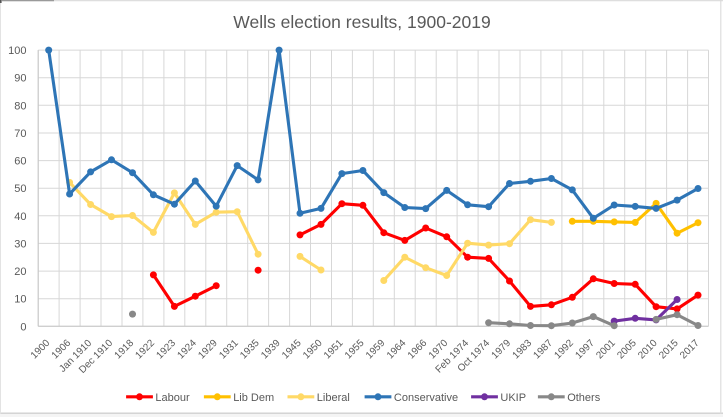  What do you see at coordinates (20, 300) in the screenshot?
I see `svg-text: 10` at bounding box center [20, 300].